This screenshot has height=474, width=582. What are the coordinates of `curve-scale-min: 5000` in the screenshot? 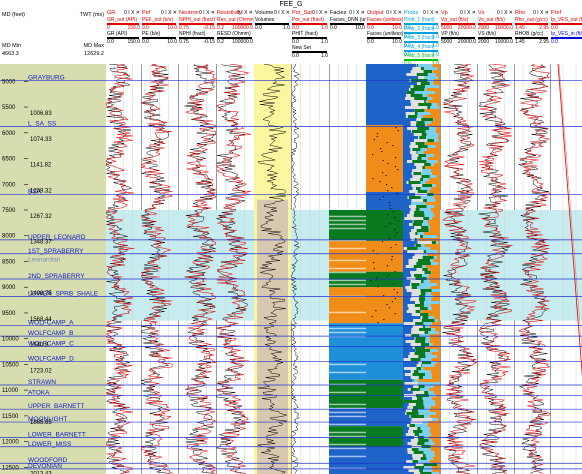 It's located at (447, 42).